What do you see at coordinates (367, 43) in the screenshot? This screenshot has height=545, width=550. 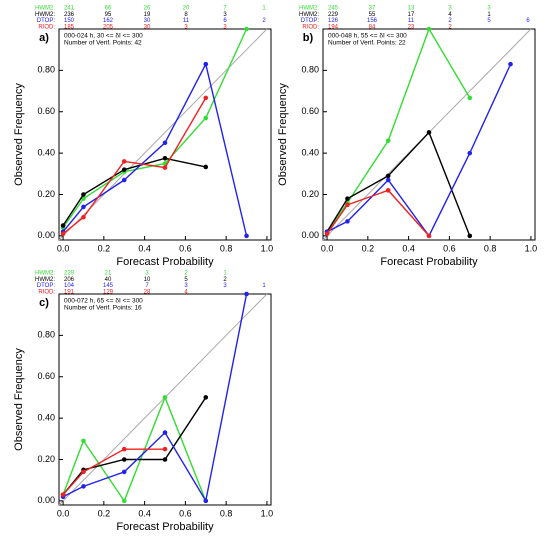 I see `panel-subtitle: Number of Verif. Points: 22` at bounding box center [367, 43].